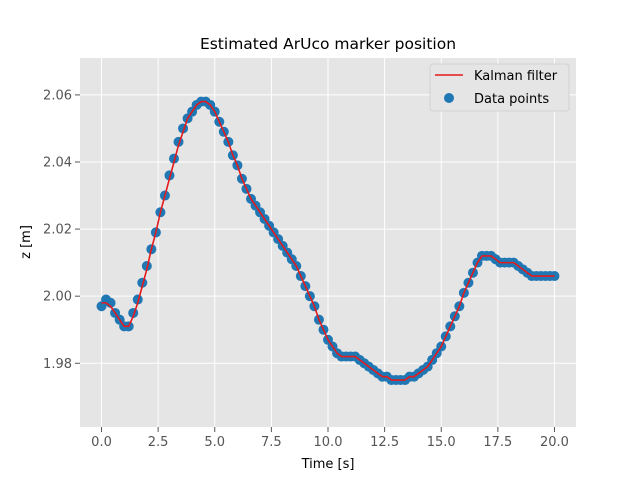 The height and width of the screenshot is (480, 640). I want to click on legend: Kalman filter Data points, so click(499, 87).